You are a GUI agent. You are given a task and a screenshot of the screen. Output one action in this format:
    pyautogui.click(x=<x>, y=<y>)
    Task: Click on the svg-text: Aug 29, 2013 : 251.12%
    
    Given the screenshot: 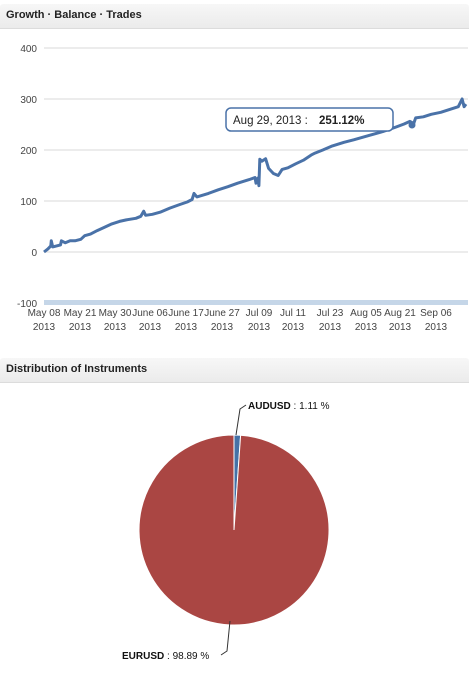 What is the action you would take?
    pyautogui.click(x=298, y=121)
    